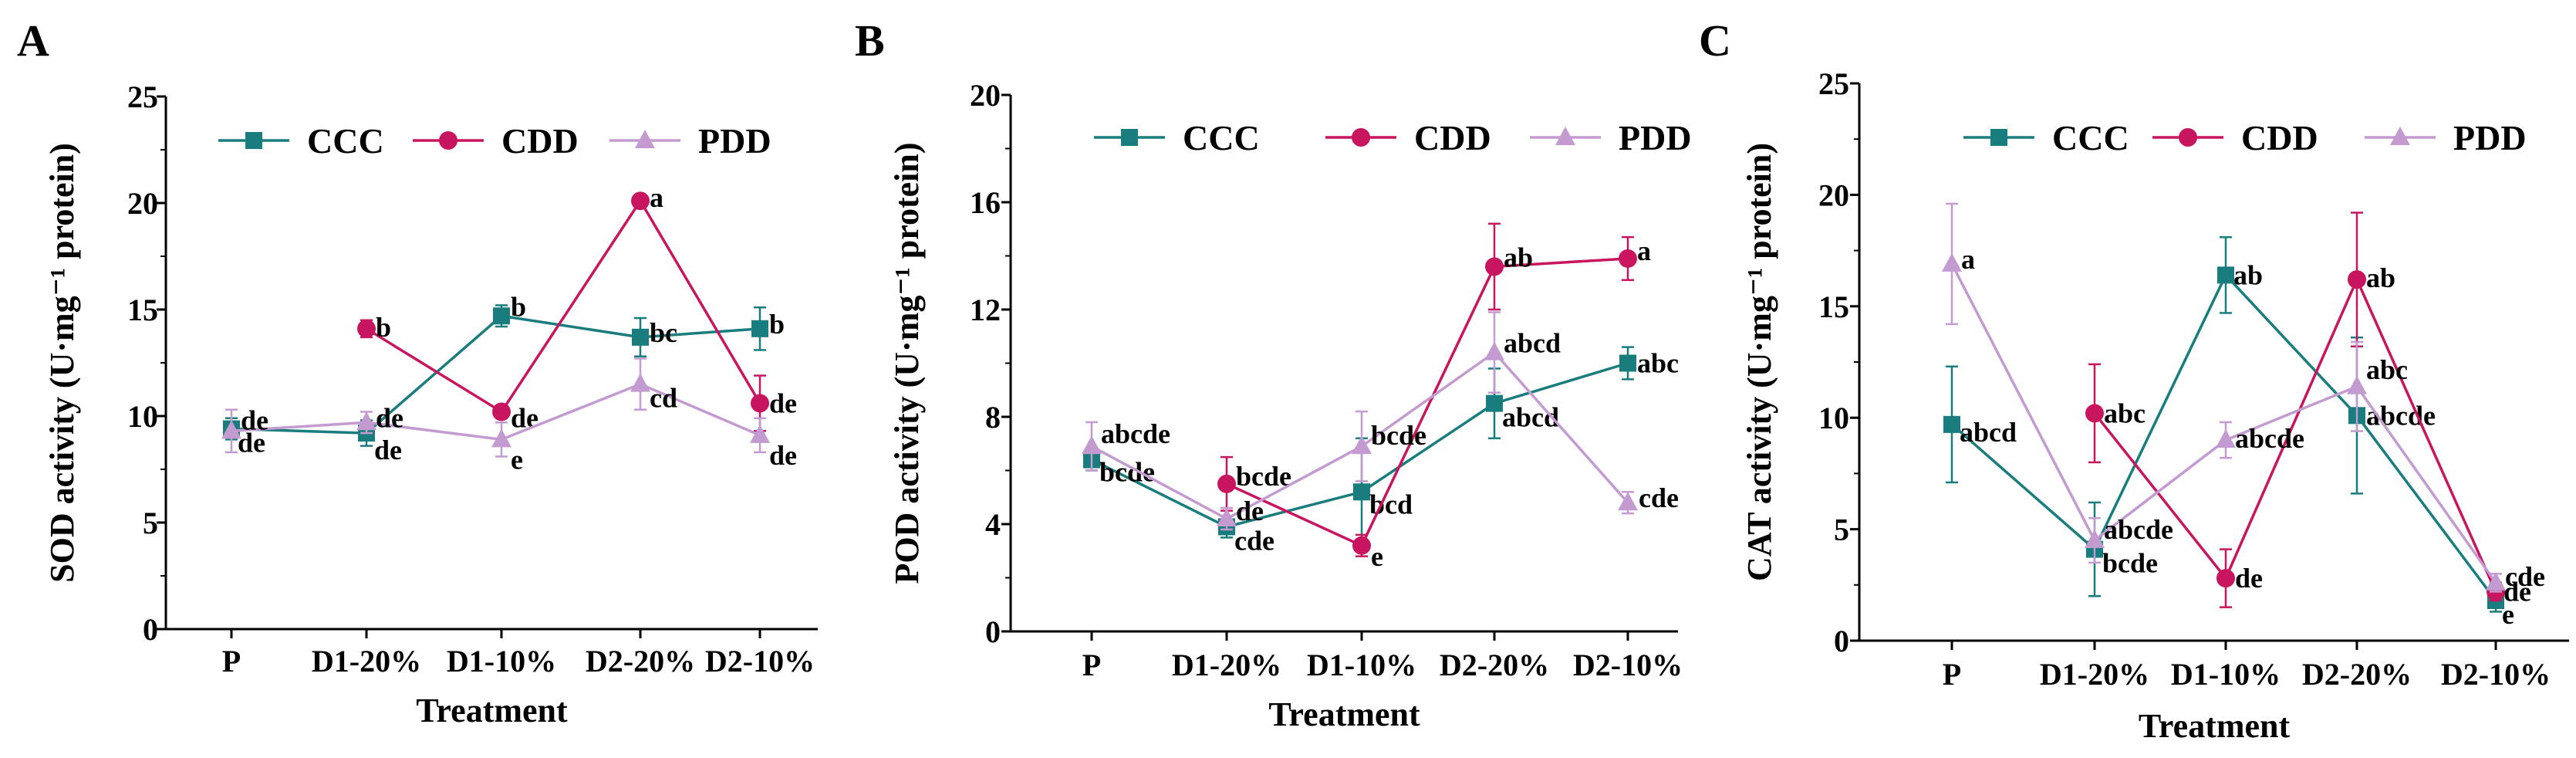 The width and height of the screenshot is (2576, 758). I want to click on series-CDD: b de a de, so click(577, 307).